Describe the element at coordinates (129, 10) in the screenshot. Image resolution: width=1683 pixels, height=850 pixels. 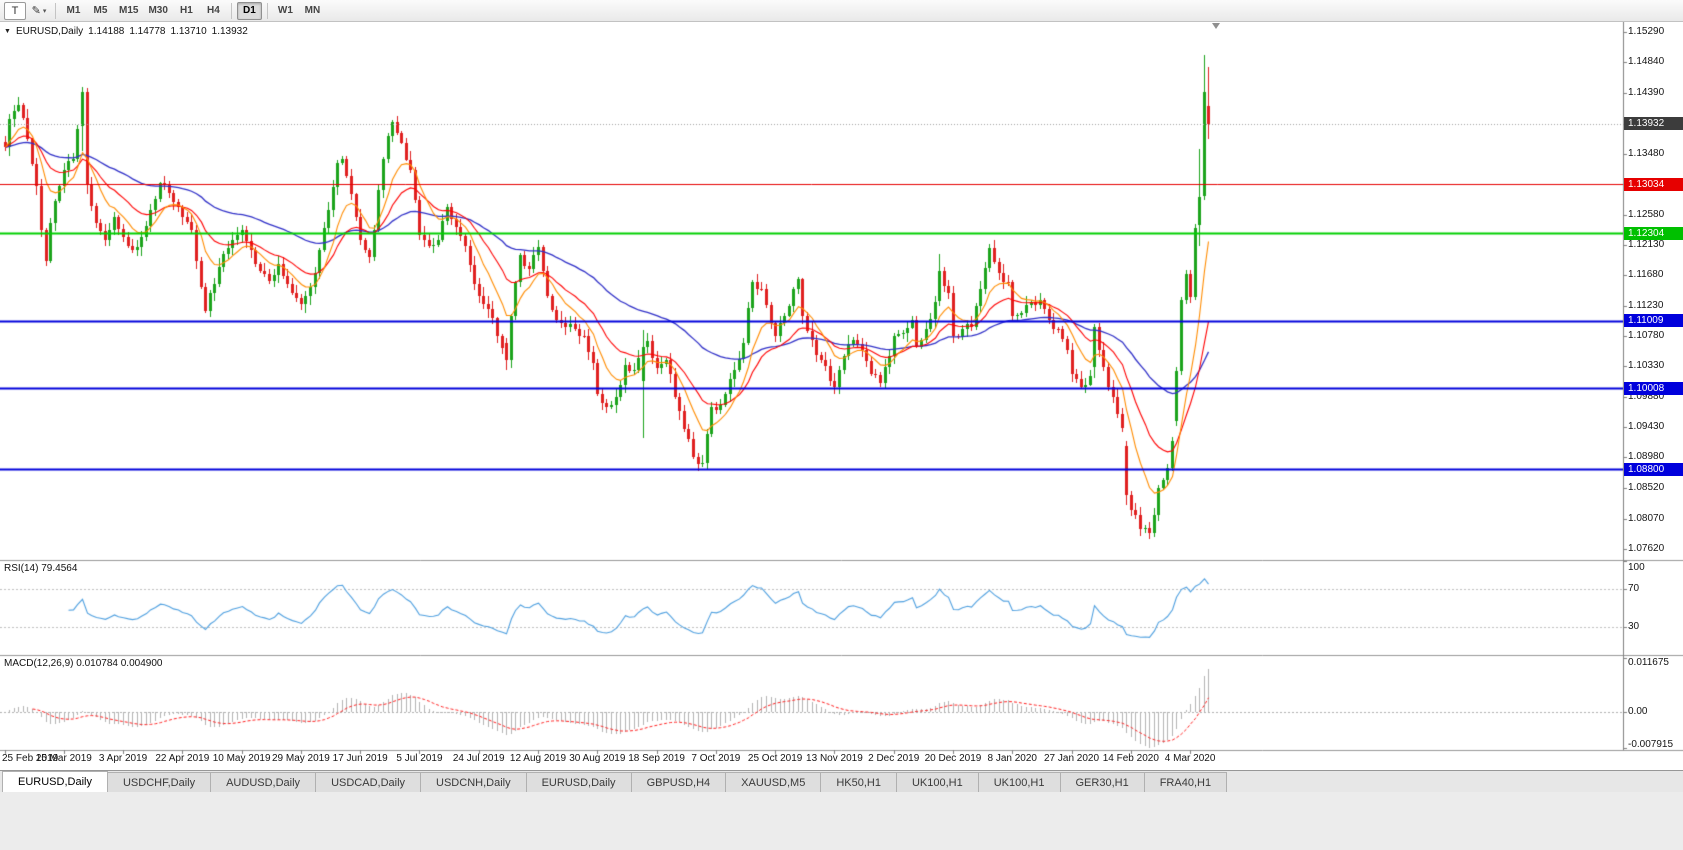
I see `timeframe-button-m15: M15` at that location.